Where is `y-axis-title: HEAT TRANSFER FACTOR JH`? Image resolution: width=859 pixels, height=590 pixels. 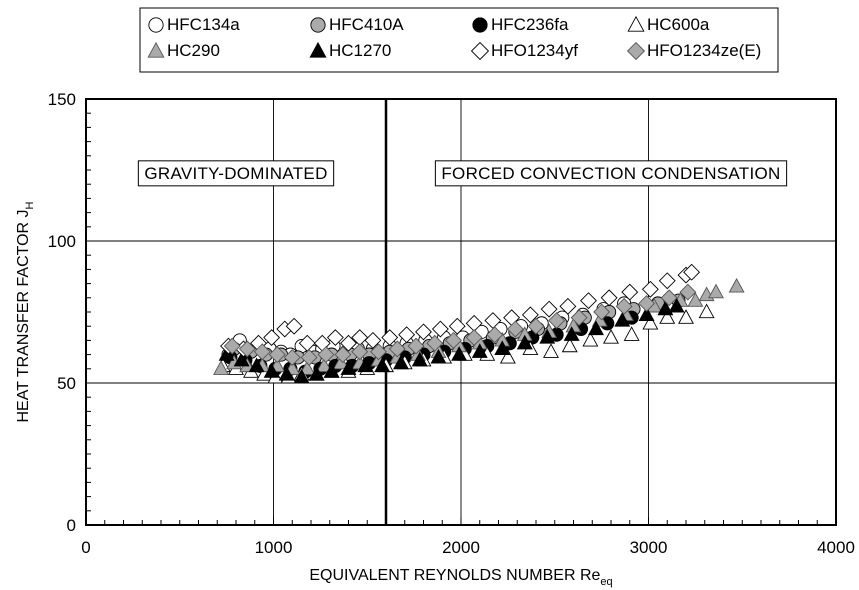
y-axis-title: HEAT TRANSFER FACTOR JH is located at coordinates (25, 311).